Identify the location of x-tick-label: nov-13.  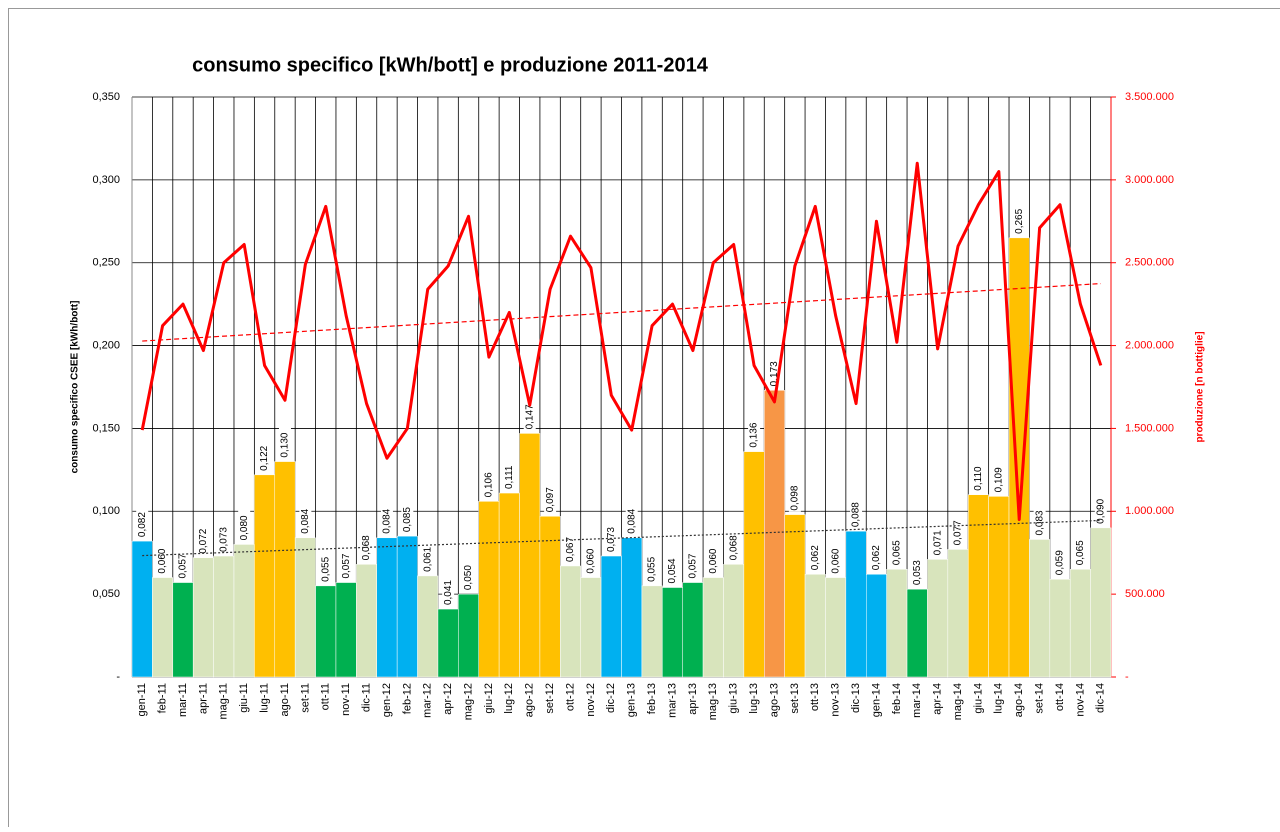
(836, 700).